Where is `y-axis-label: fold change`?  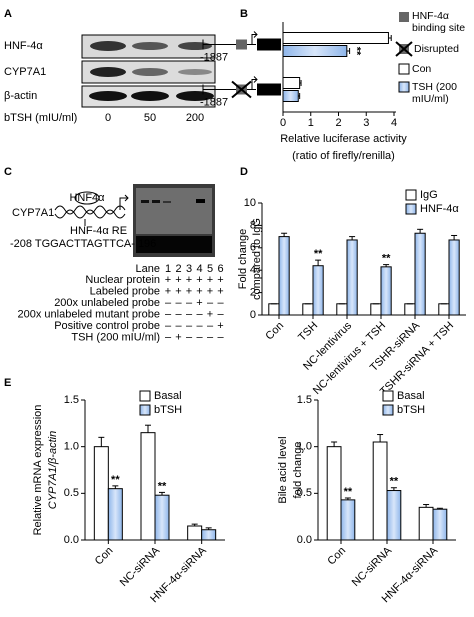 y-axis-label: fold change is located at coordinates (298, 470).